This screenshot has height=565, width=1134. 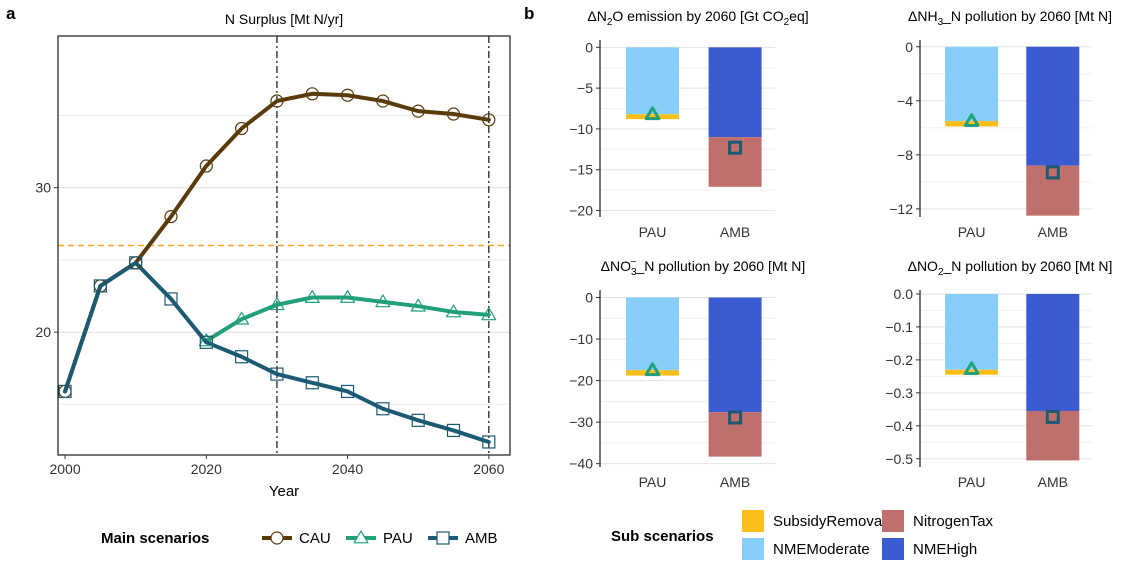 What do you see at coordinates (529, 13) in the screenshot?
I see `panel-label-b: b` at bounding box center [529, 13].